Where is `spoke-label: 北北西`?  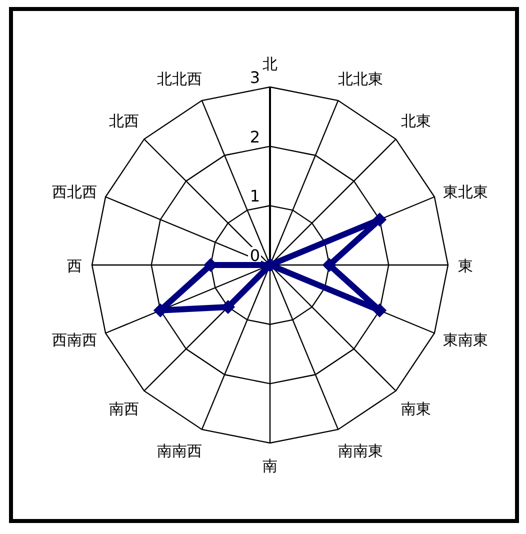
spoke-label: 北北西 is located at coordinates (179, 79).